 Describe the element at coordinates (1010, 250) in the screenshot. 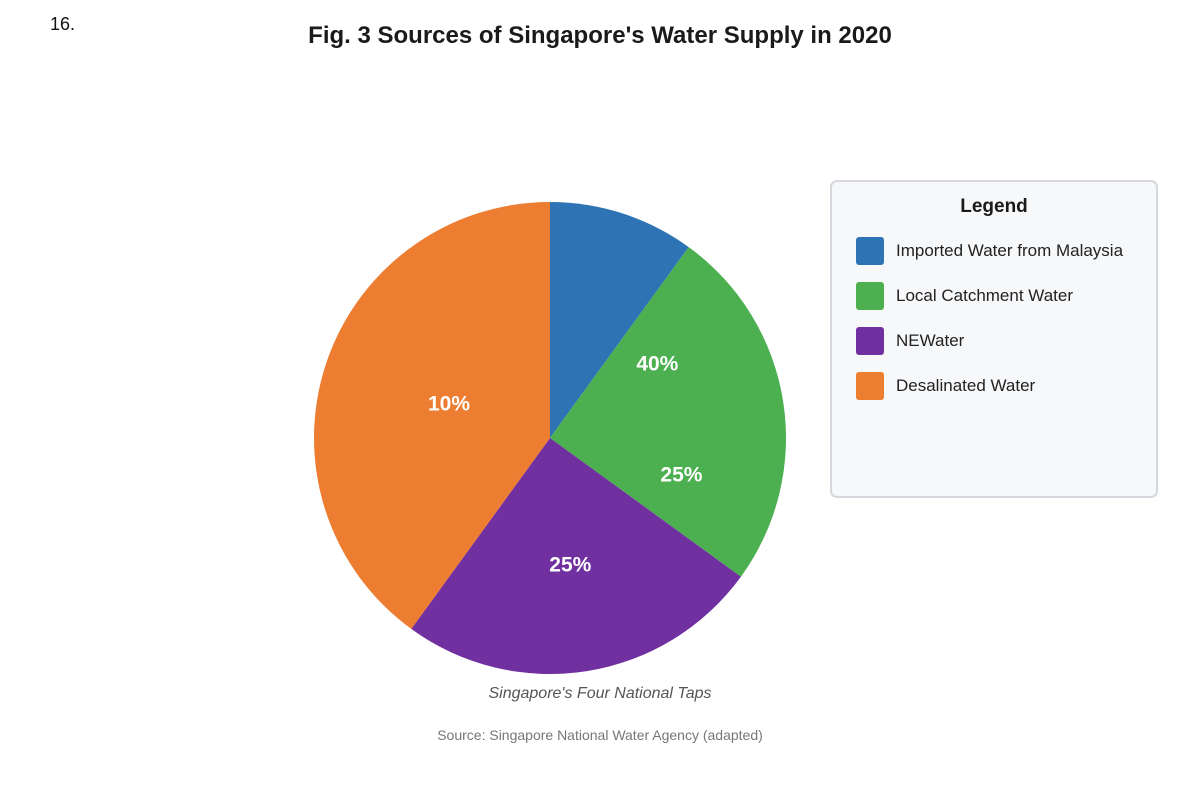

I see `legend-label: Imported Water from Malaysia` at that location.